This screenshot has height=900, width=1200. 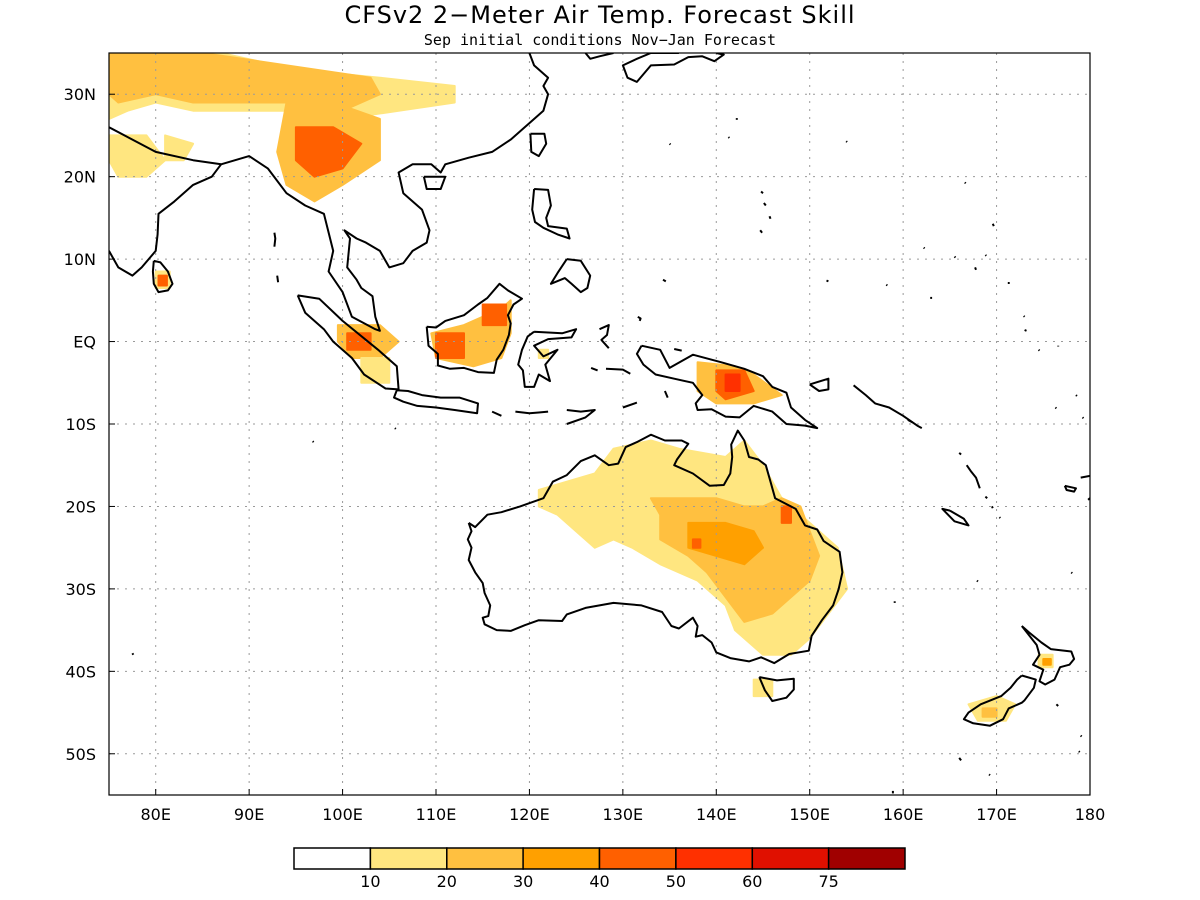 What do you see at coordinates (599, 881) in the screenshot?
I see `colorbar-labels: 10 20 30 40 50 60 75` at bounding box center [599, 881].